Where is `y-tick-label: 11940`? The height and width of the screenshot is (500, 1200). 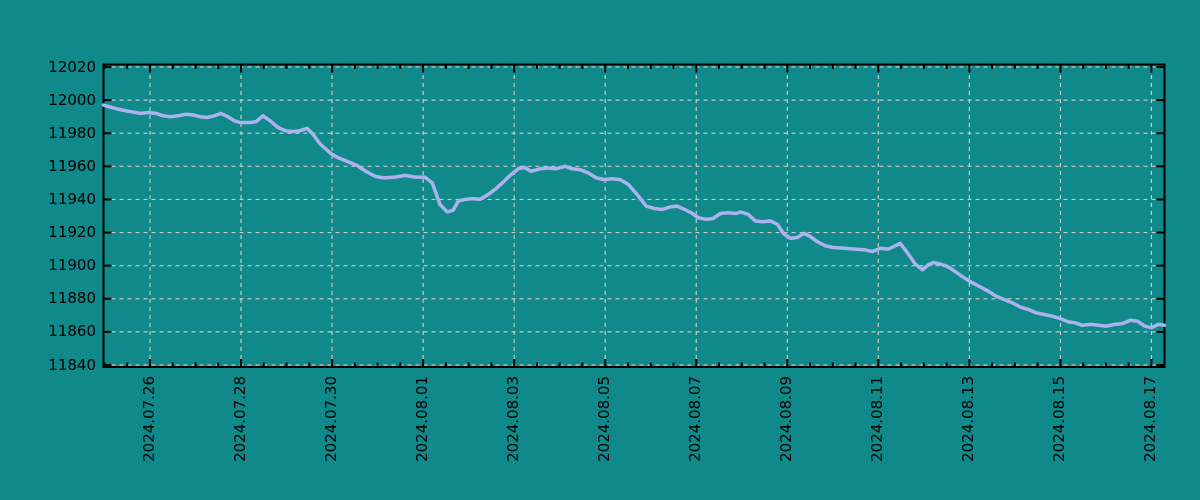
y-tick-label: 11940 is located at coordinates (72, 198).